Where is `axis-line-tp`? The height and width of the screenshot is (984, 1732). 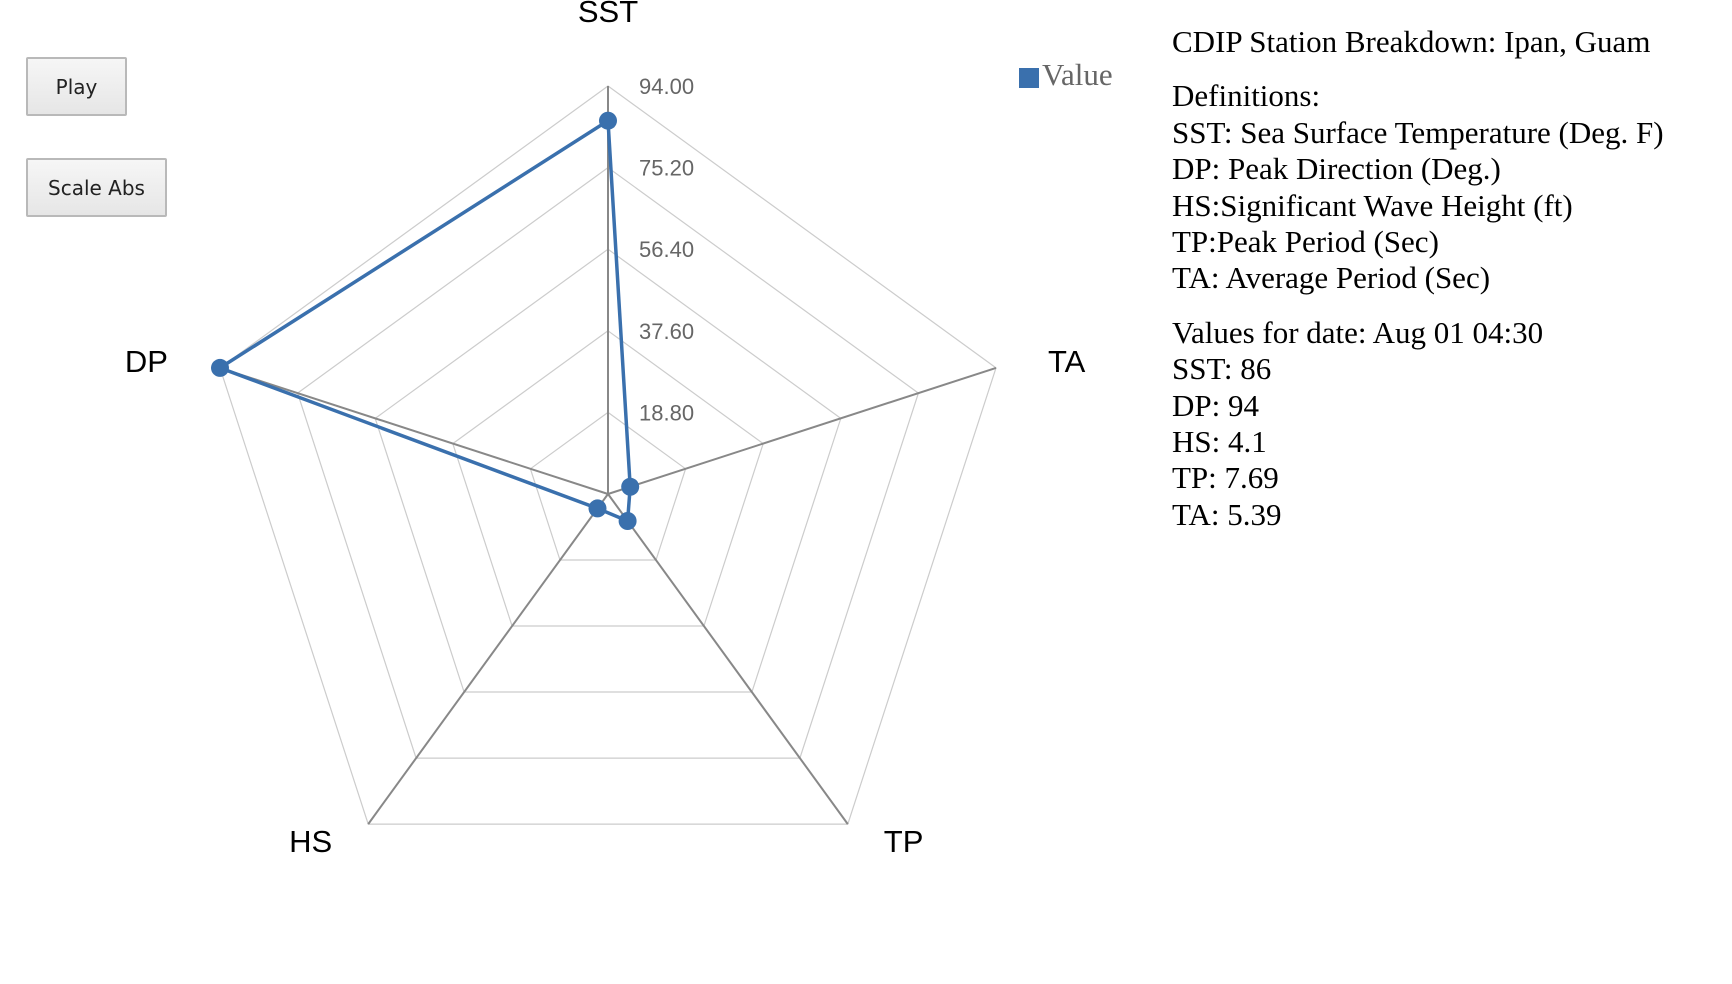 axis-line-tp is located at coordinates (728, 659).